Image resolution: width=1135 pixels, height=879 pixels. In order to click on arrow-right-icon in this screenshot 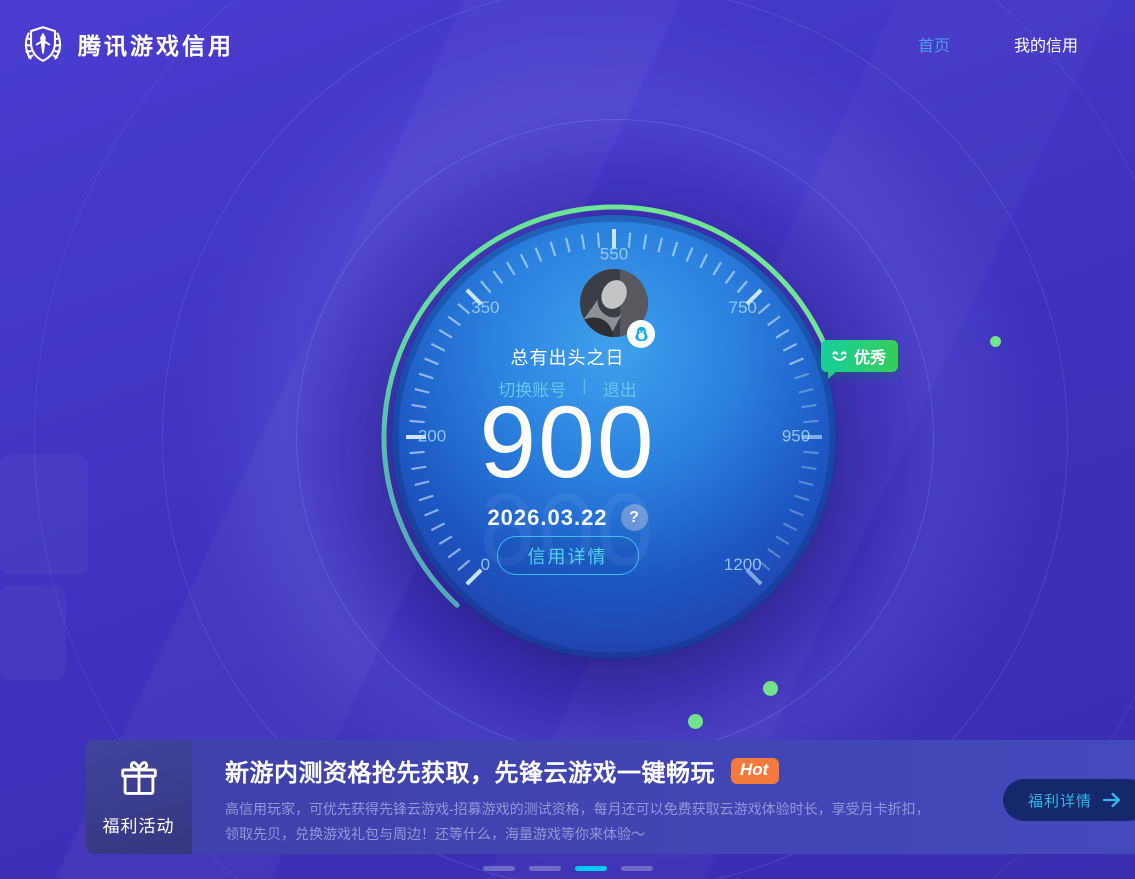, I will do `click(1111, 800)`.